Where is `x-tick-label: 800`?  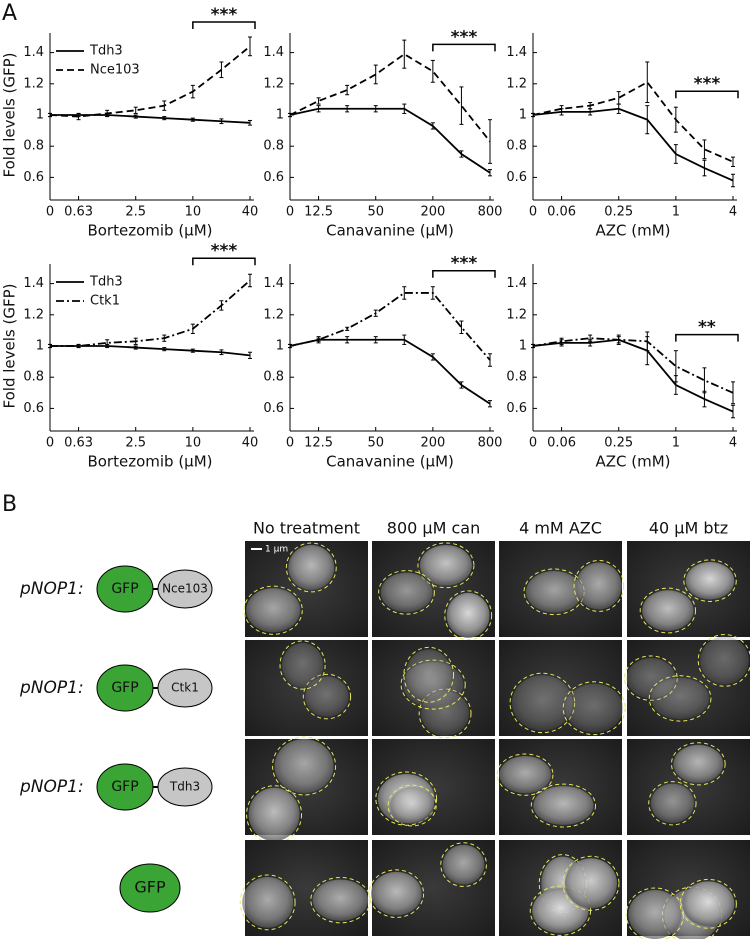
x-tick-label: 800 is located at coordinates (490, 212).